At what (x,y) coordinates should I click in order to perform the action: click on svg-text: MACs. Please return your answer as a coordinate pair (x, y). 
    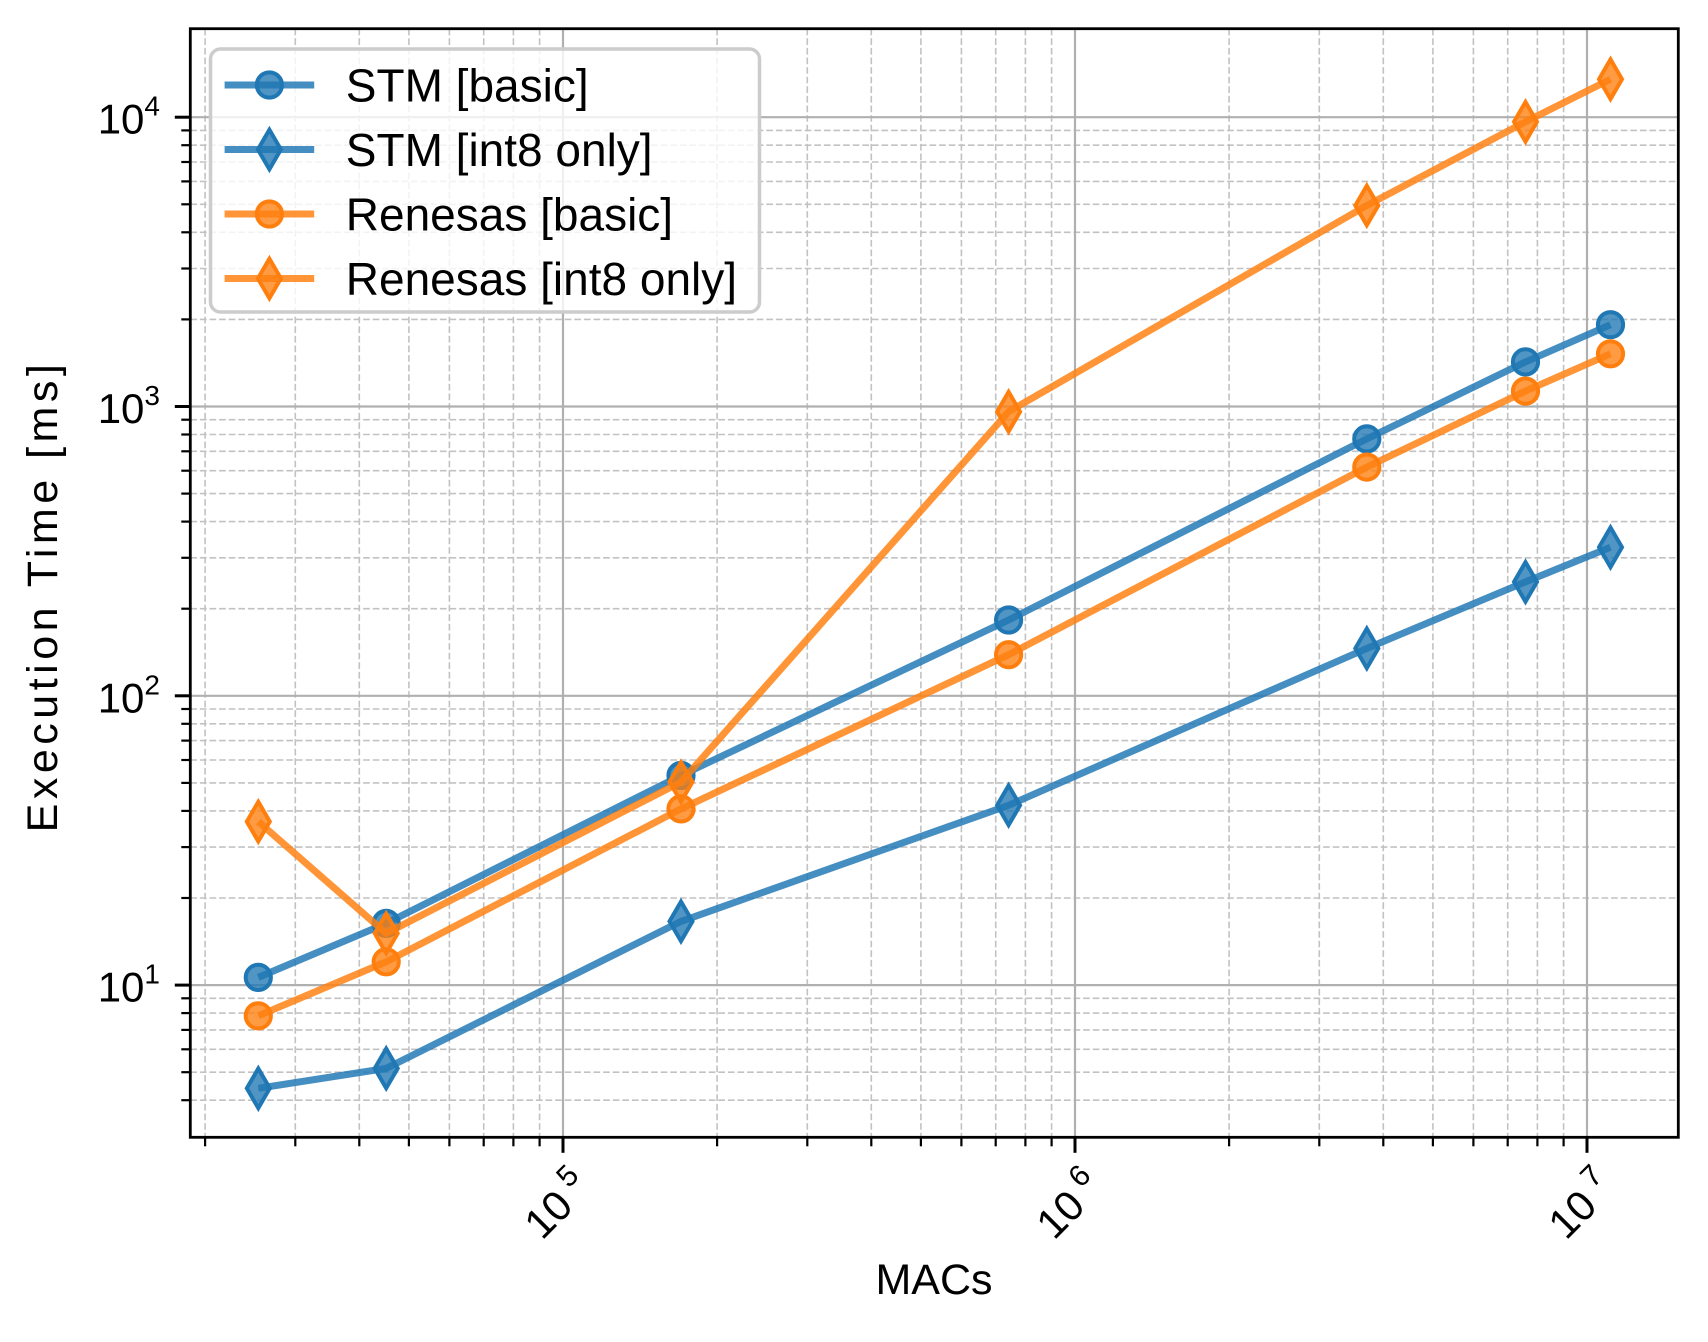
    Looking at the image, I should click on (933, 1280).